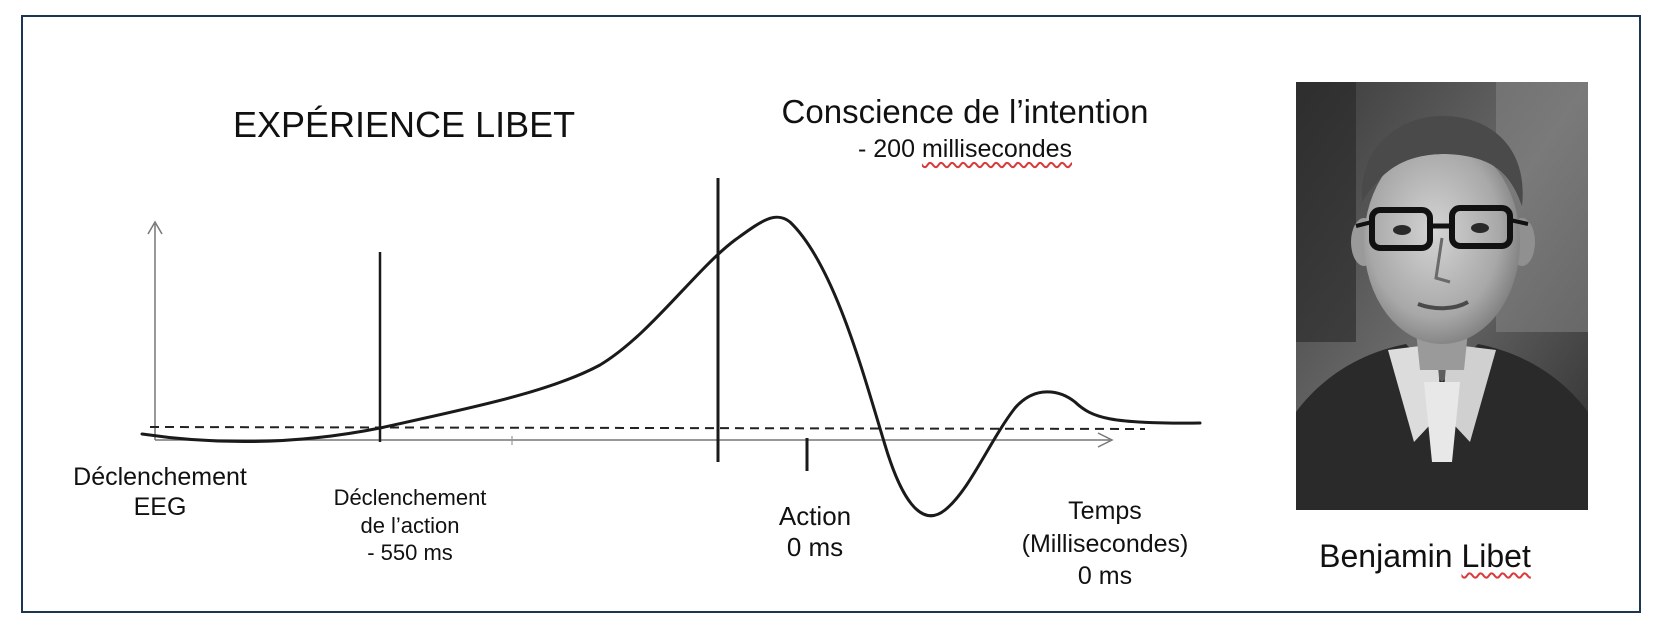  Describe the element at coordinates (160, 477) in the screenshot. I see `eeg-trigger-line1: Déclenchement` at that location.